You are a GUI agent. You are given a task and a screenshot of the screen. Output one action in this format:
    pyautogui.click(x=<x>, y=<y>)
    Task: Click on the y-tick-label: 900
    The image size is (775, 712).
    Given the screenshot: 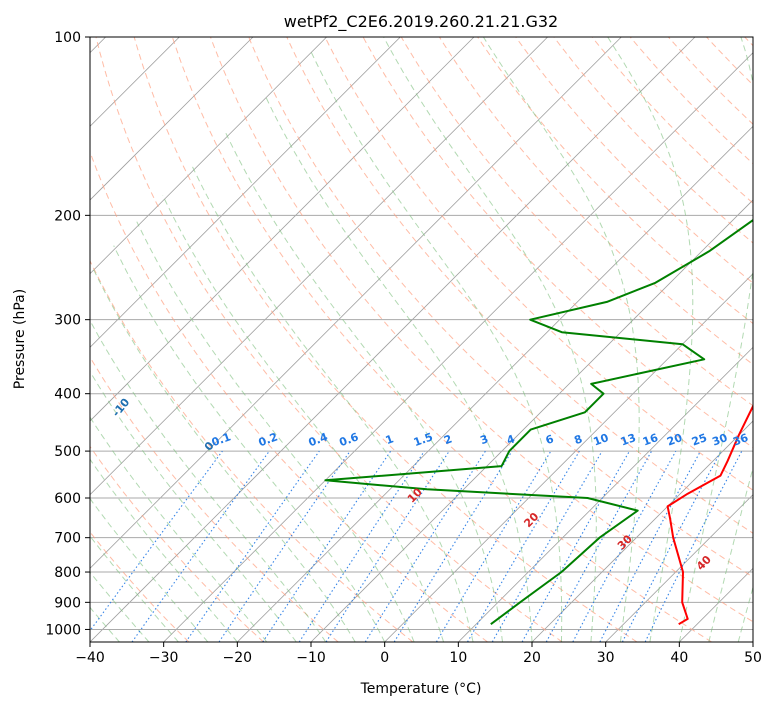 What is the action you would take?
    pyautogui.click(x=67, y=603)
    